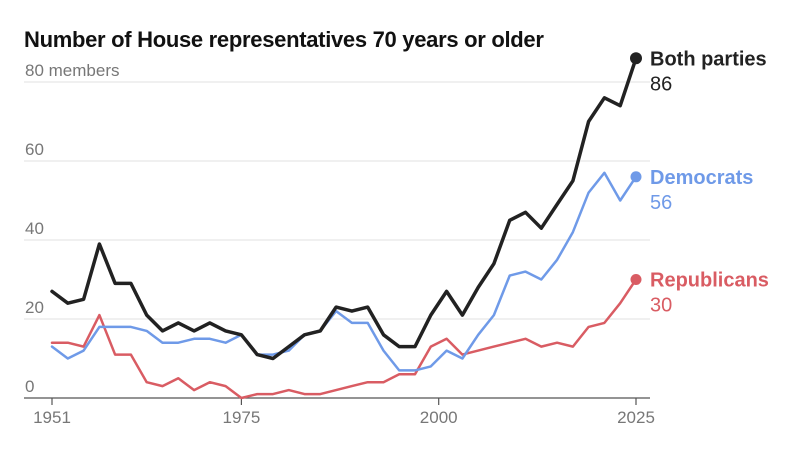 The image size is (800, 451). What do you see at coordinates (34, 307) in the screenshot?
I see `y-tick-label: 20` at bounding box center [34, 307].